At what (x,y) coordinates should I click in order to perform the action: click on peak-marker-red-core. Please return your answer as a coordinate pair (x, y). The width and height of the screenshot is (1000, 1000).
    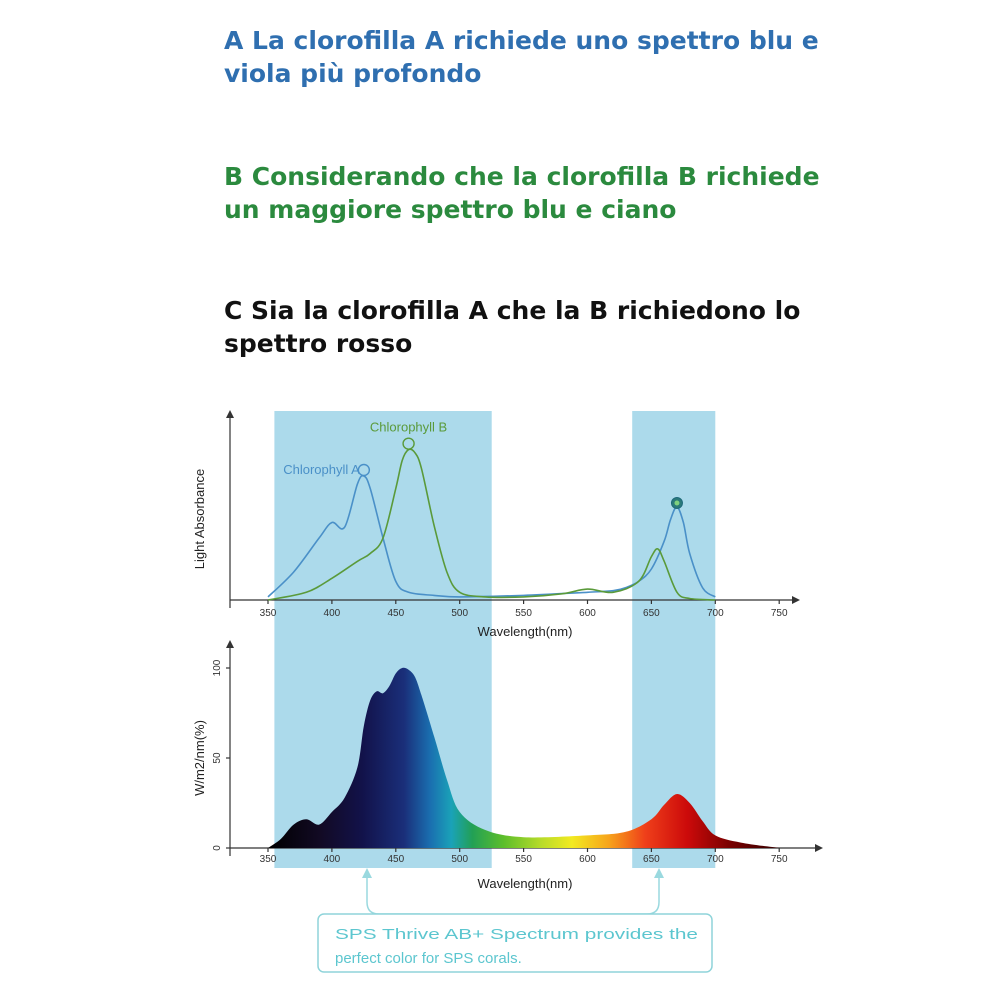
    Looking at the image, I should click on (677, 503).